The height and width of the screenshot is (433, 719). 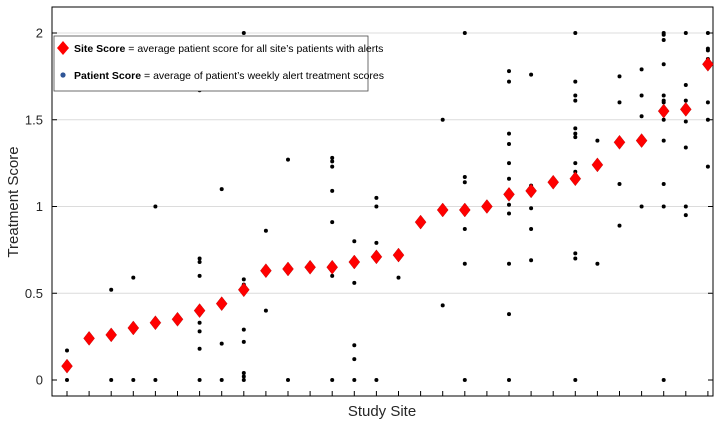 What do you see at coordinates (39, 380) in the screenshot?
I see `y-tick-label: 0` at bounding box center [39, 380].